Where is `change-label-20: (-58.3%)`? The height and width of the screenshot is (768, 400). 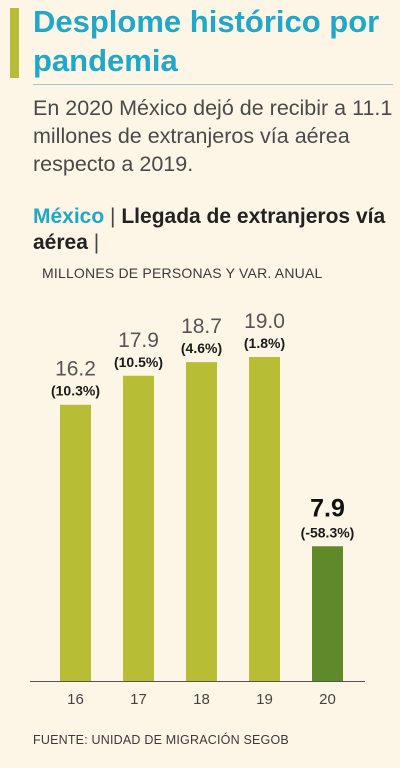 change-label-20: (-58.3%) is located at coordinates (328, 532).